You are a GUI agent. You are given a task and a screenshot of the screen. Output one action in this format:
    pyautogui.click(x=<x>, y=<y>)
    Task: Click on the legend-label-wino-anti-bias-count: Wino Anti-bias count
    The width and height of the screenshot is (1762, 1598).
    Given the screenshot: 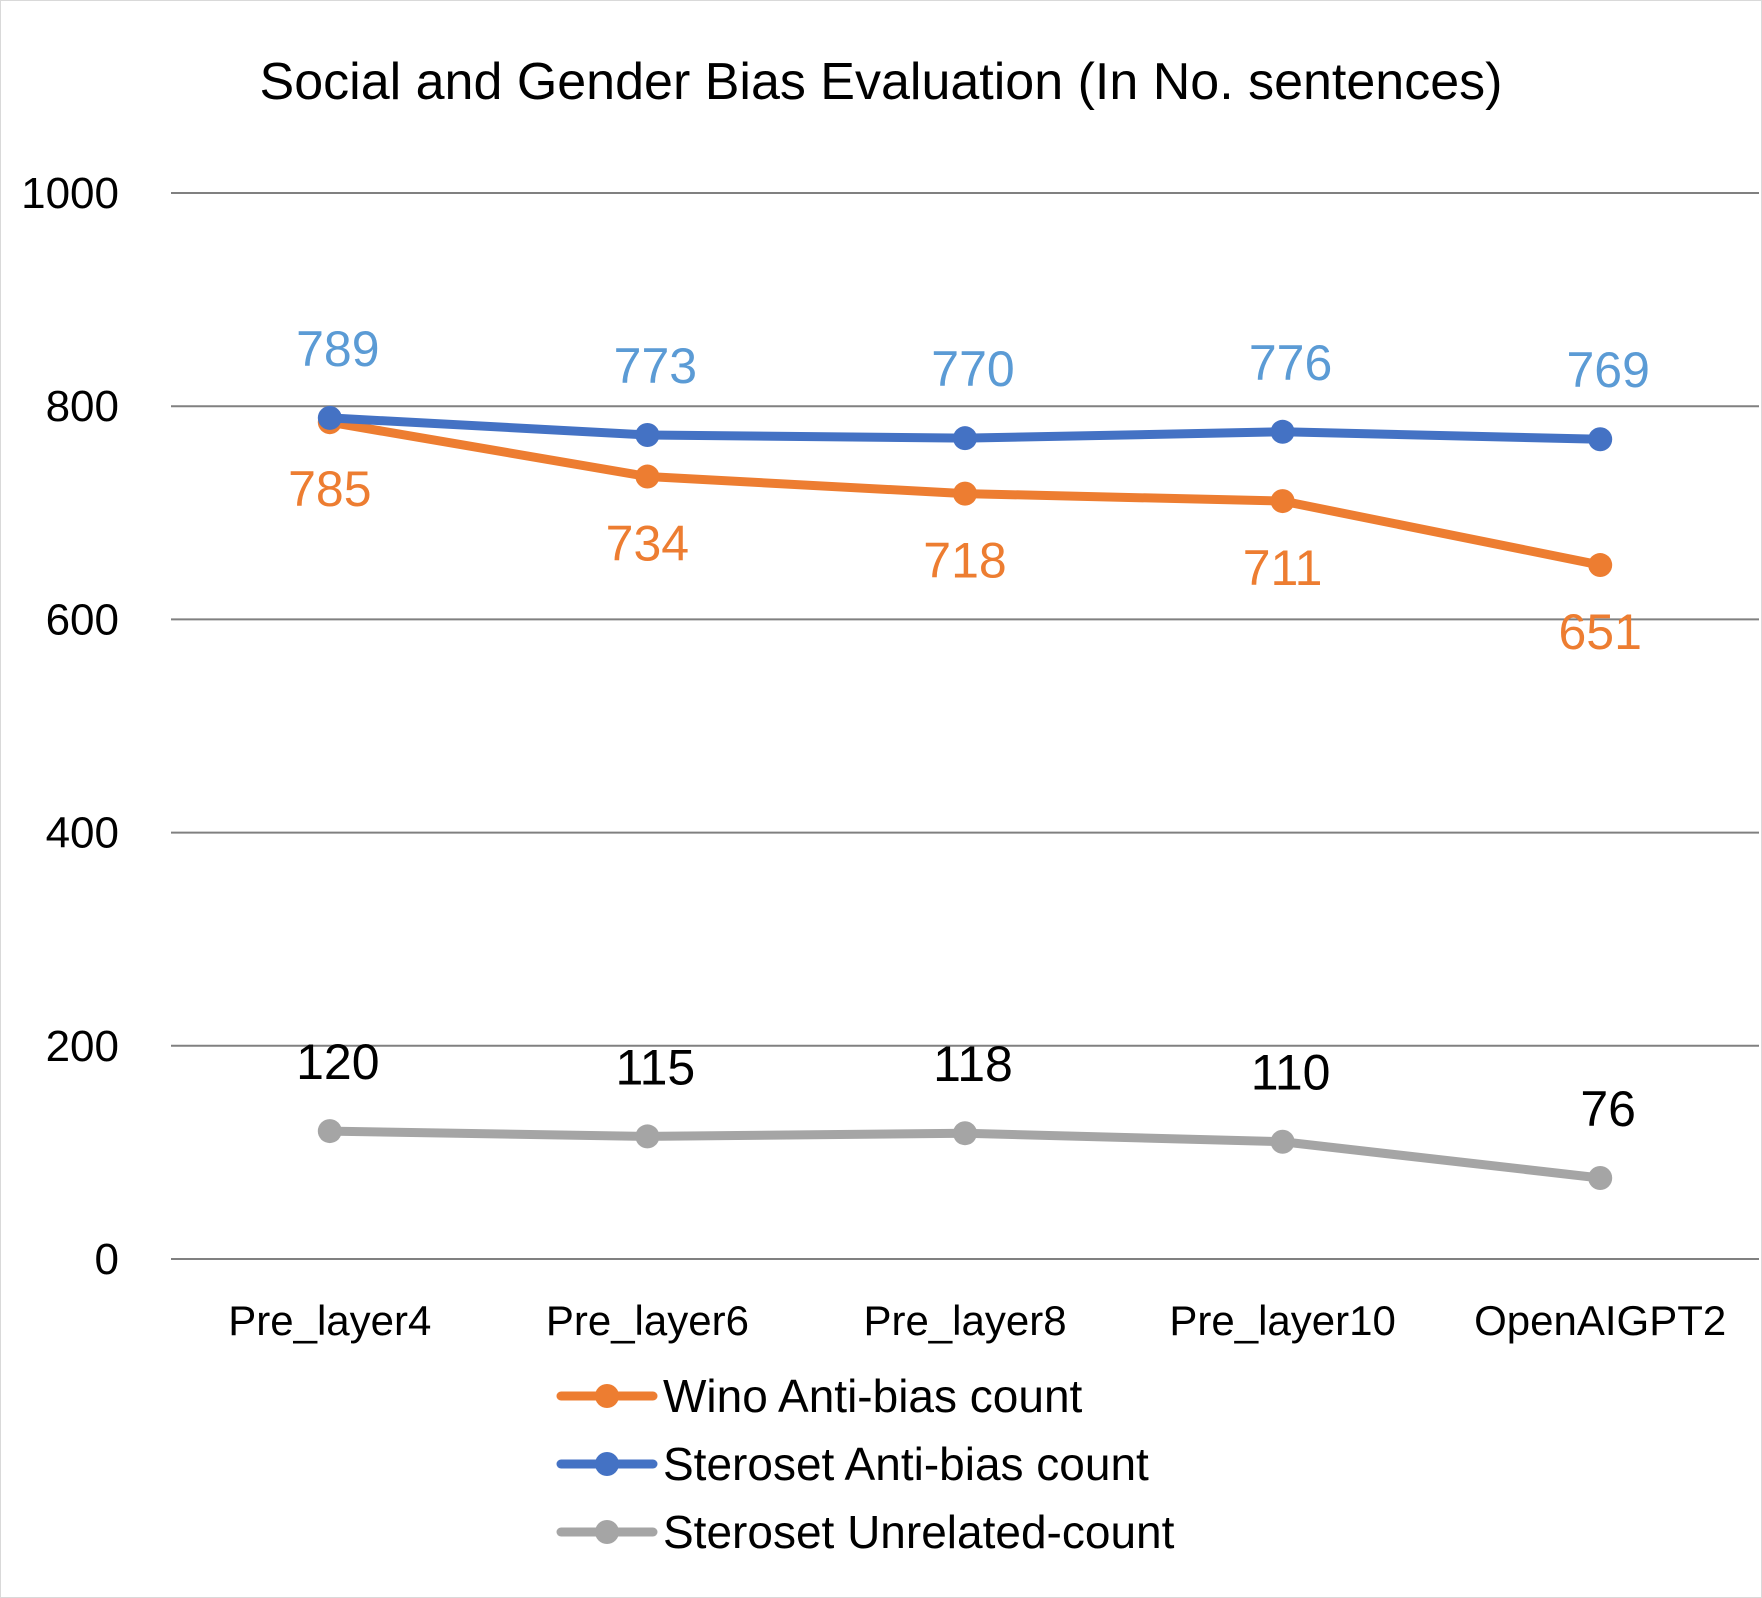 What is the action you would take?
    pyautogui.click(x=873, y=1396)
    